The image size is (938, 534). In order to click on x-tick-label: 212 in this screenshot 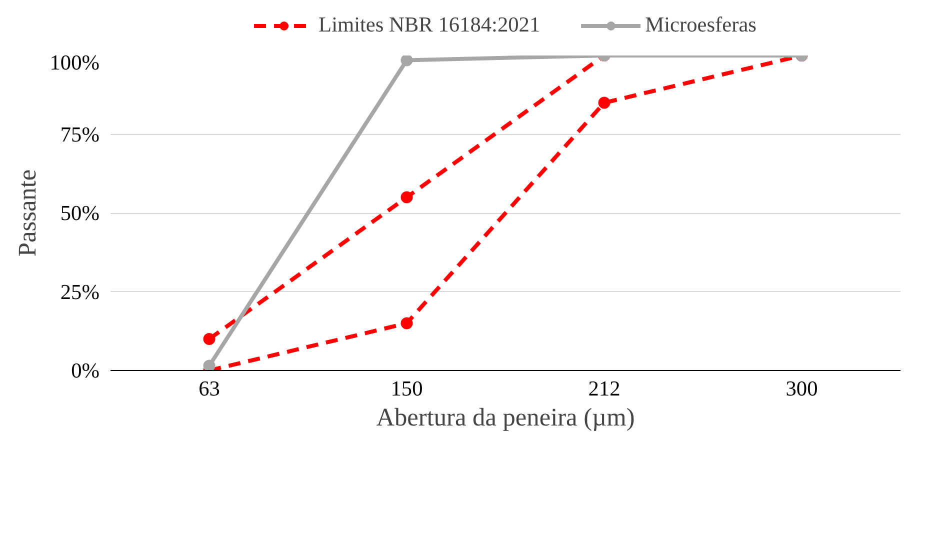, I will do `click(604, 388)`.